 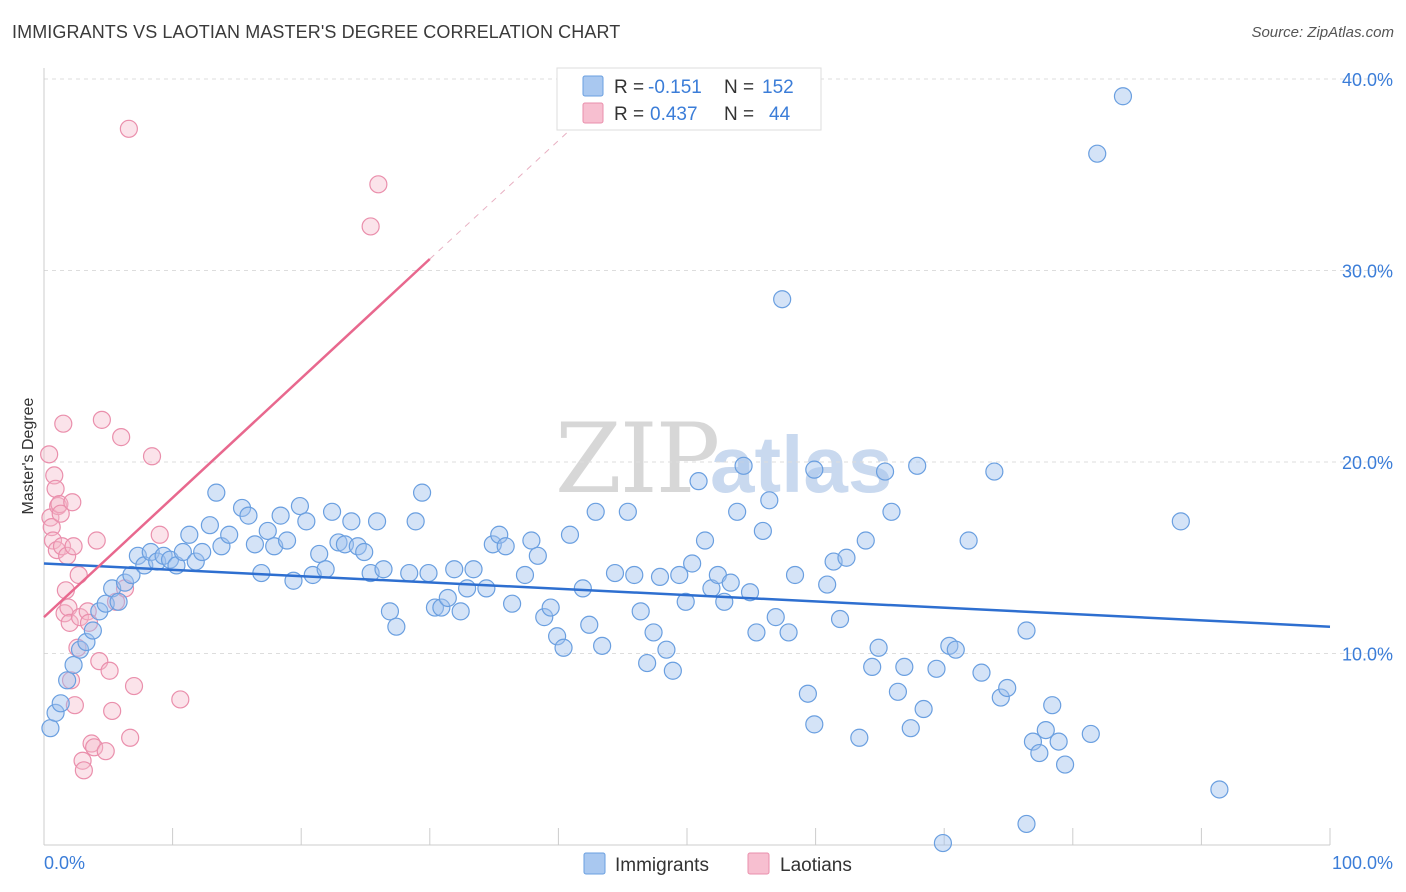 What do you see at coordinates (801, 464) in the screenshot?
I see `watermark-atlas: atlas` at bounding box center [801, 464].